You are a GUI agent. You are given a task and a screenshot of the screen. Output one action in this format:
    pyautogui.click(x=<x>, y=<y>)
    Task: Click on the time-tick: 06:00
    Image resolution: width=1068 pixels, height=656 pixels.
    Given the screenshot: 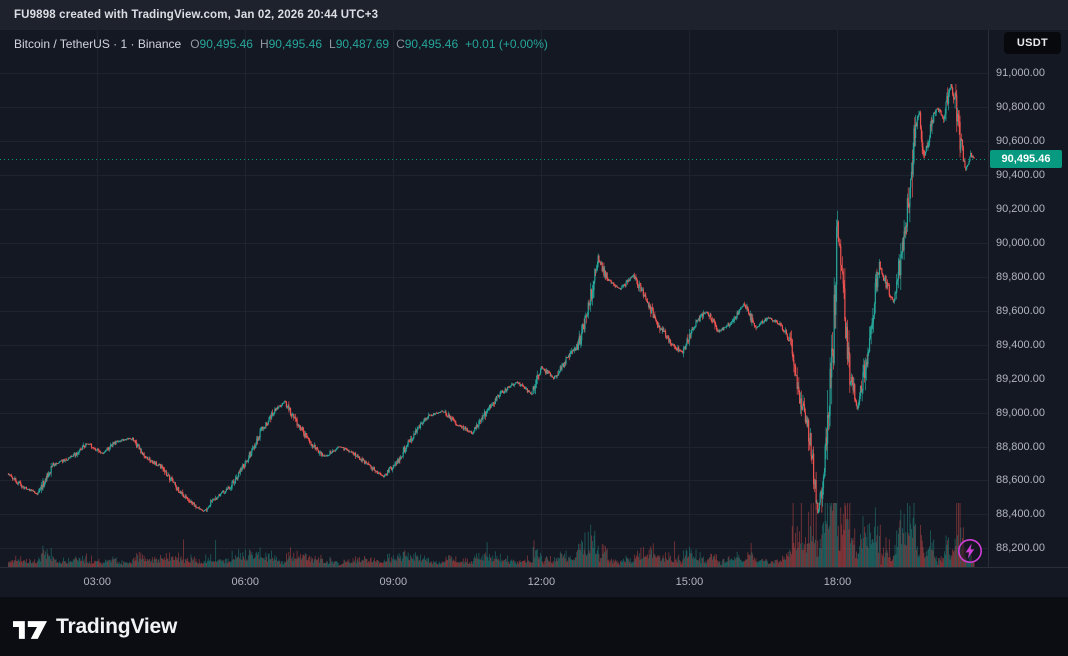 What is the action you would take?
    pyautogui.click(x=245, y=582)
    